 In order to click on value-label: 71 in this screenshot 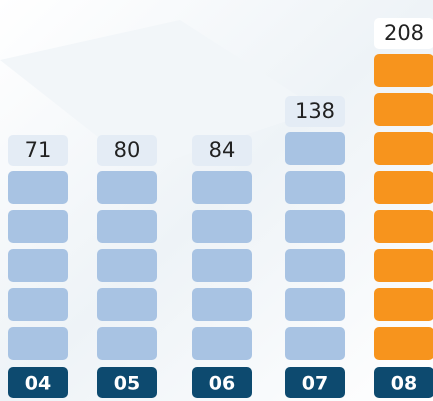, I will do `click(38, 150)`.